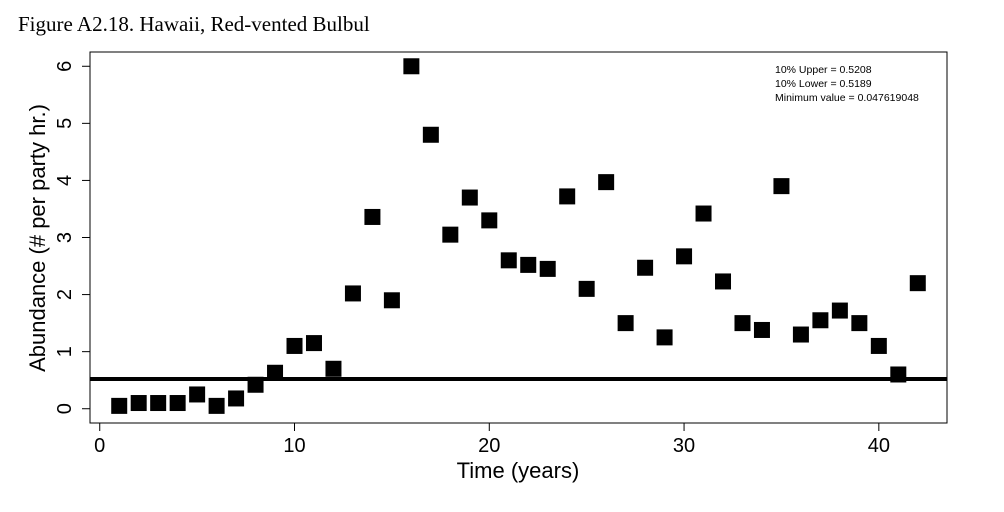 This screenshot has height=512, width=1004. What do you see at coordinates (65, 408) in the screenshot?
I see `y-tick-label: 0` at bounding box center [65, 408].